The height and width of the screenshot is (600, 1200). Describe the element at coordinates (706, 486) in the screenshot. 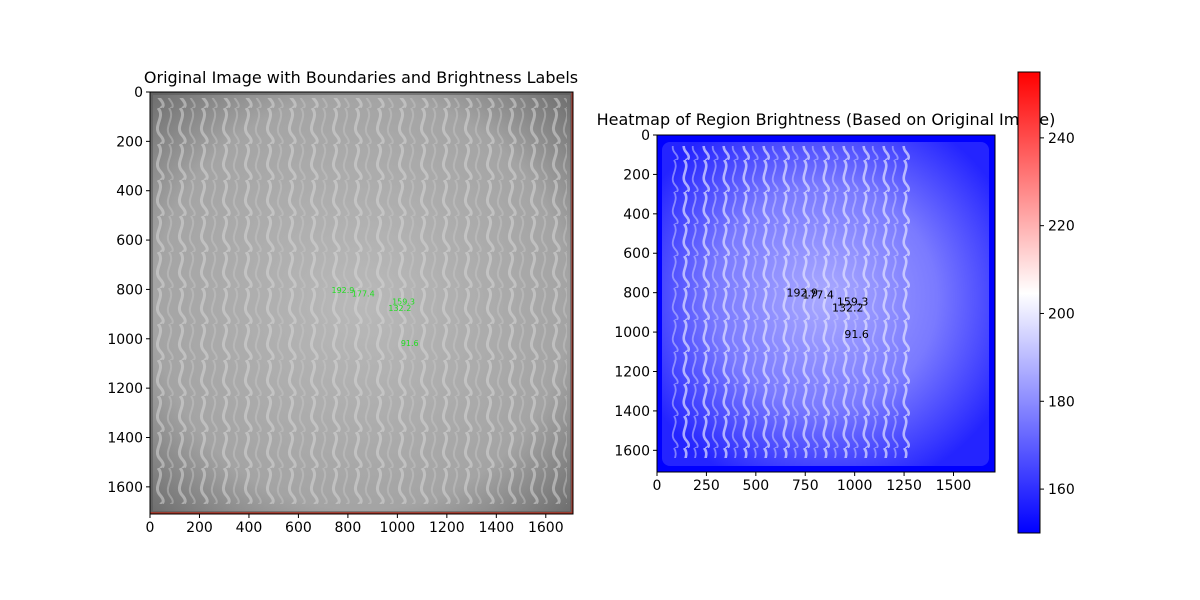

I see `right-x-tick-label: 250` at that location.